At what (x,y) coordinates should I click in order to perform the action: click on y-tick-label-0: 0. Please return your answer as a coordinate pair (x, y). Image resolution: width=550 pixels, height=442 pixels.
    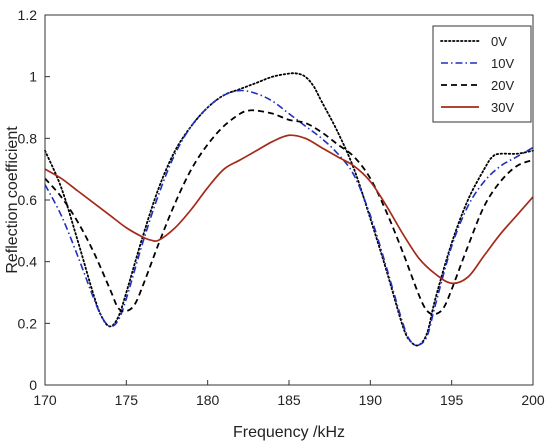
    Looking at the image, I should click on (33, 385).